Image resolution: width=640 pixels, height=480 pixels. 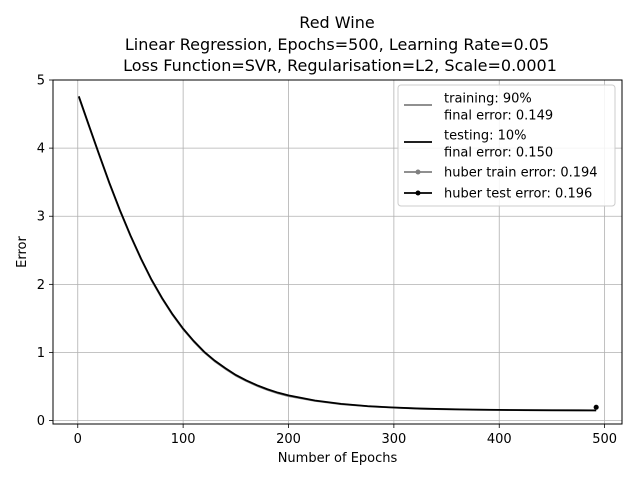 What do you see at coordinates (41, 149) in the screenshot?
I see `y-tick-label: 4` at bounding box center [41, 149].